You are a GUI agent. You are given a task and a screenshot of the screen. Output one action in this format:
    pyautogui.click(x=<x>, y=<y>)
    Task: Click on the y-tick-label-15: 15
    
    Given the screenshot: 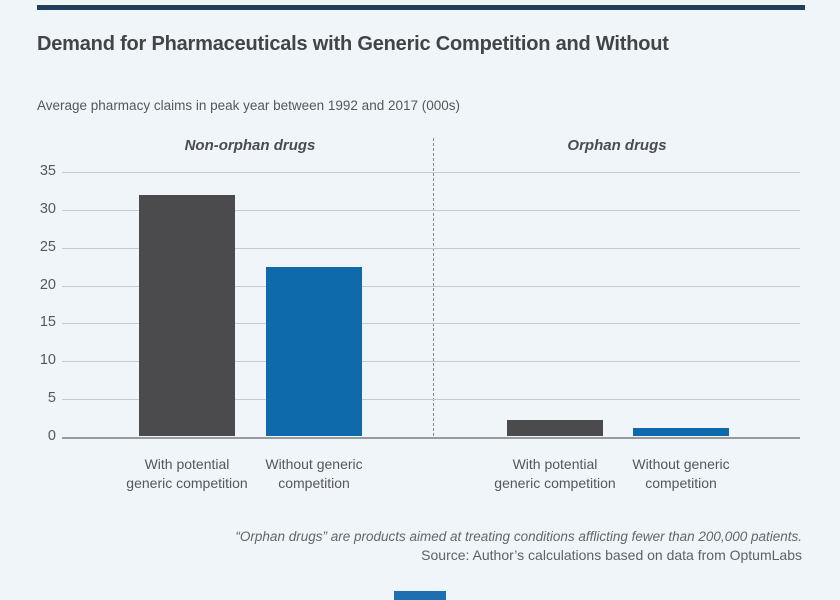 What is the action you would take?
    pyautogui.click(x=47, y=322)
    